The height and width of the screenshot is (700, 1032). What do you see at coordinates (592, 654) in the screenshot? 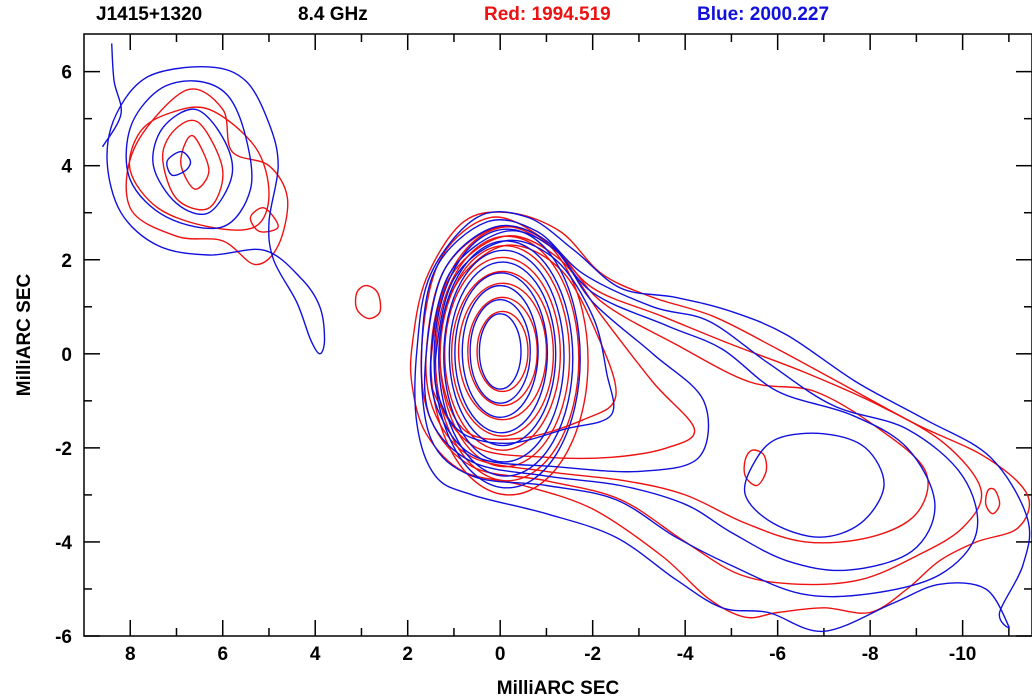
I see `x-tick-label: -2` at bounding box center [592, 654].